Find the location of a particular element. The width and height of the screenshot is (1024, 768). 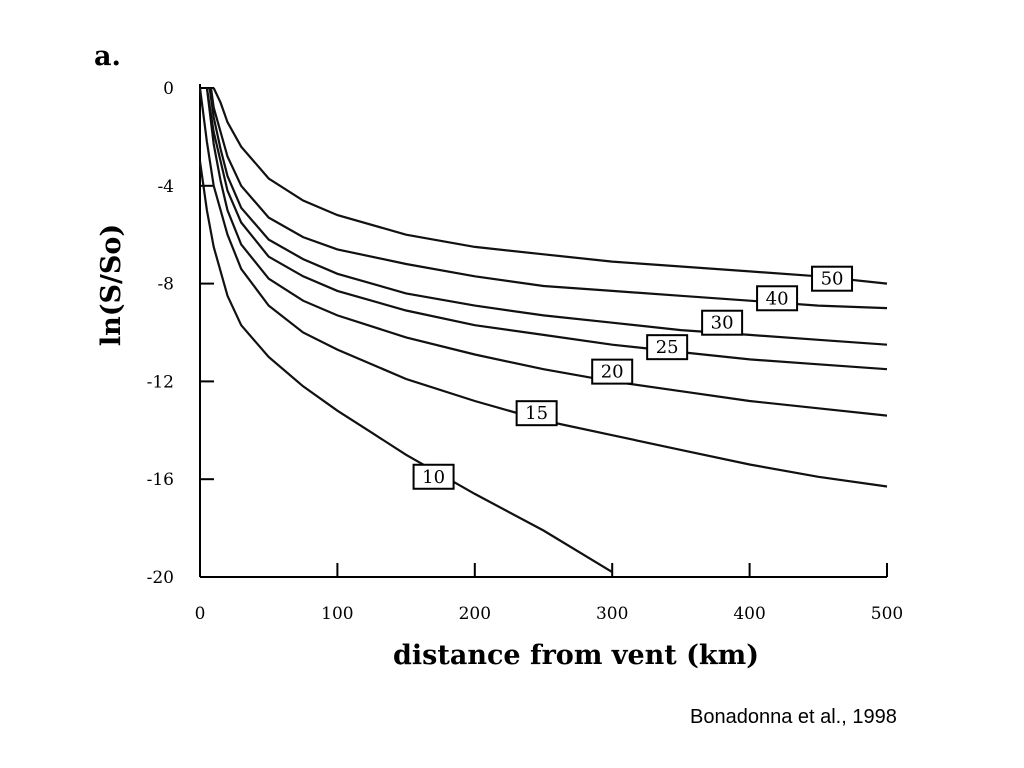

y-tick-label: -16 is located at coordinates (160, 480).